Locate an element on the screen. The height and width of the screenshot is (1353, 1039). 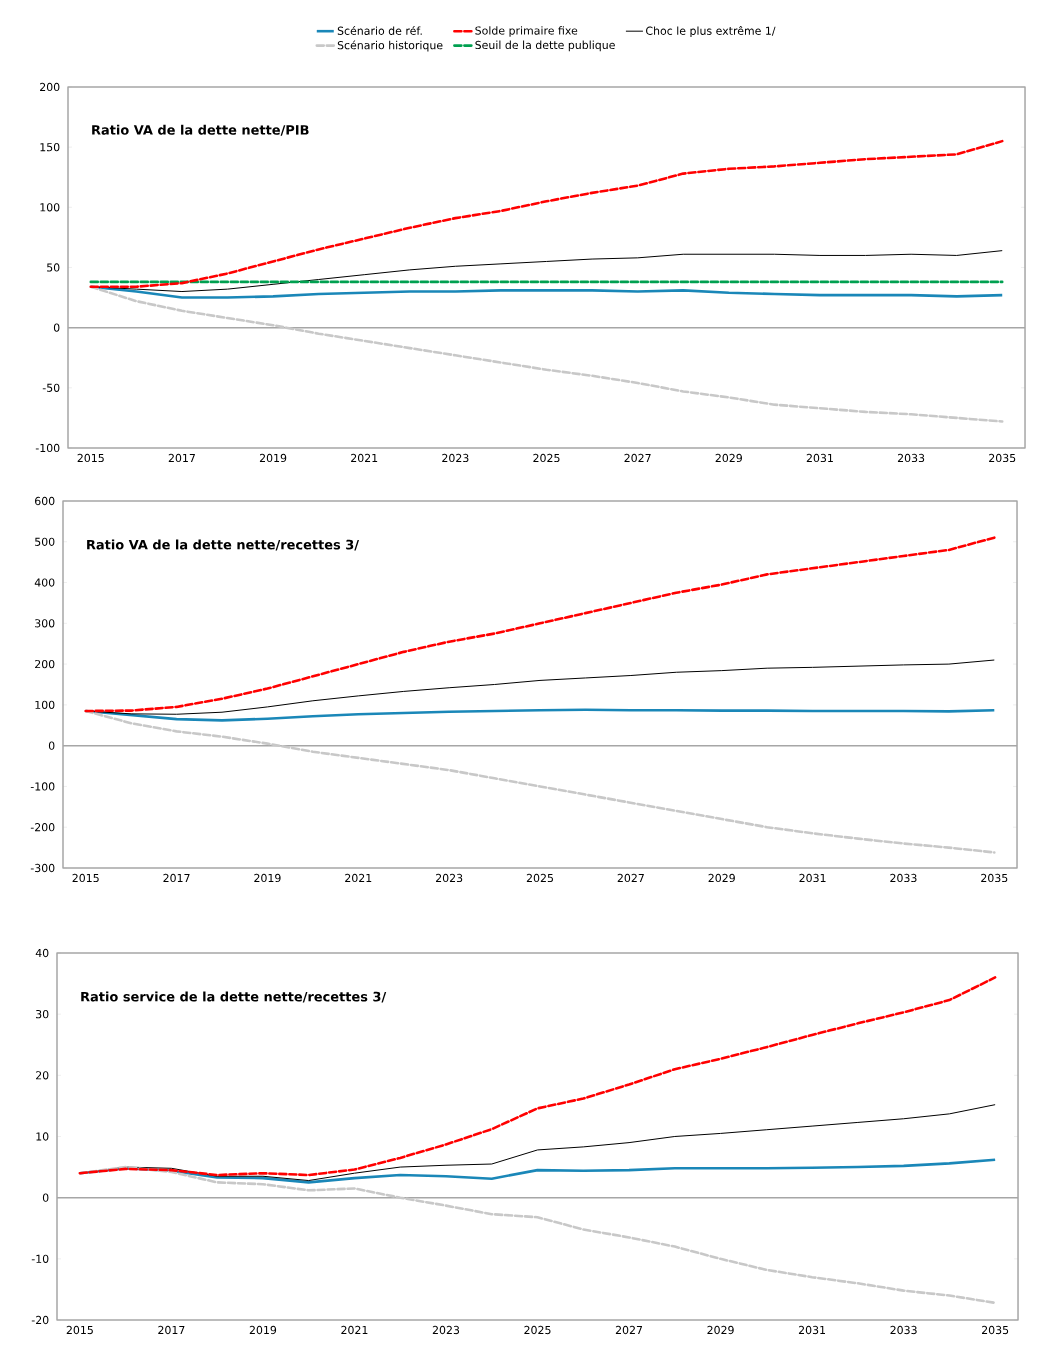
y-tick-label: 30 is located at coordinates (42, 1014).